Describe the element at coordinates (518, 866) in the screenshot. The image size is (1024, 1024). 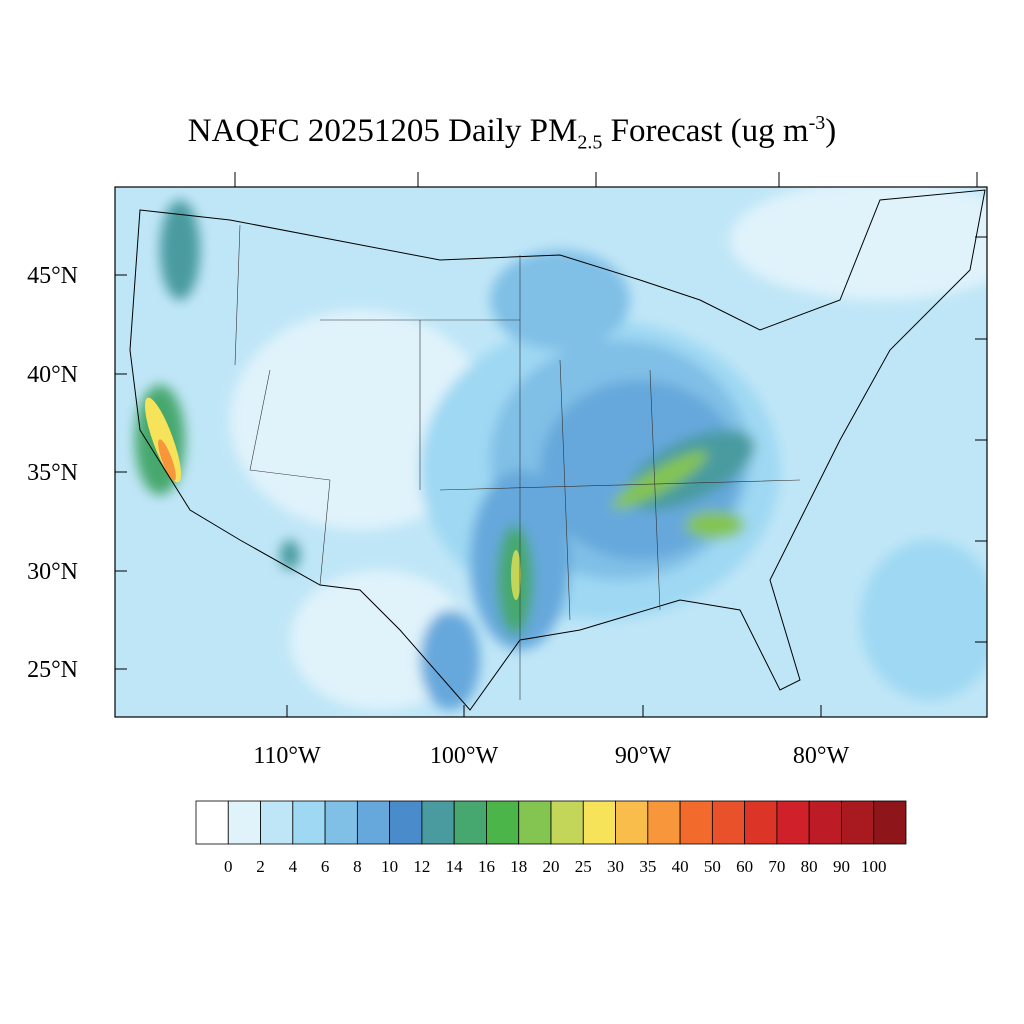
I see `colorbar-label: 18` at that location.